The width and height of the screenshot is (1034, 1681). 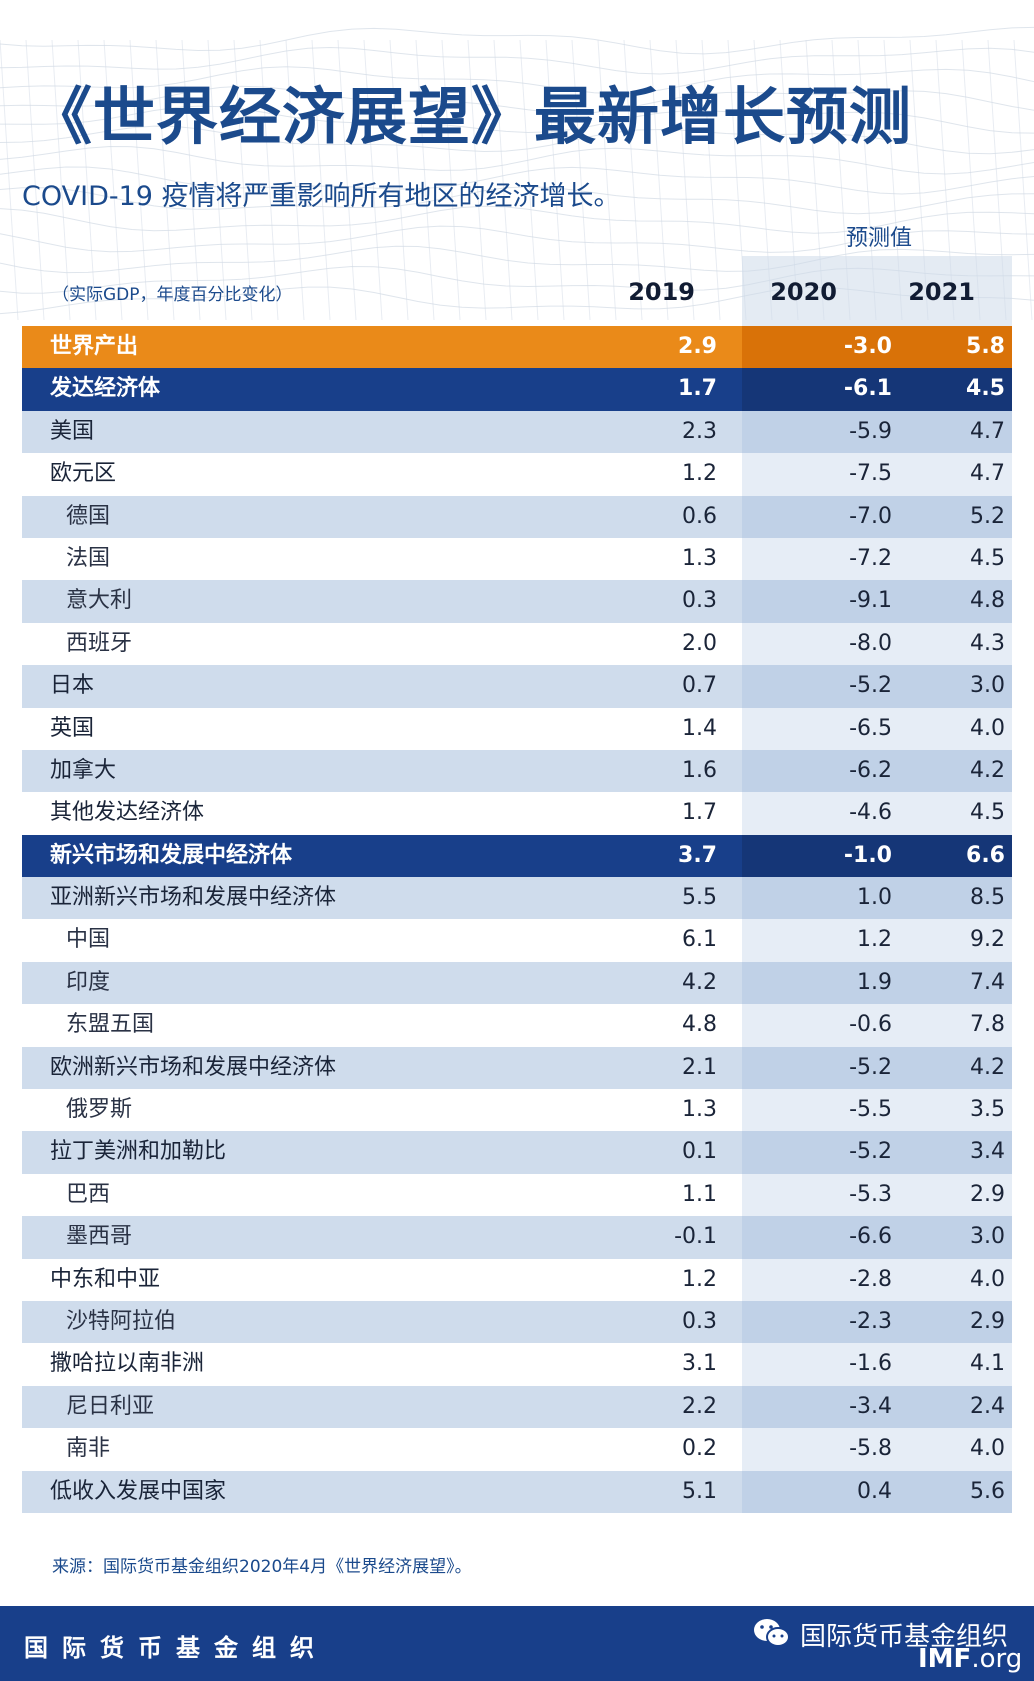 What do you see at coordinates (699, 1321) in the screenshot?
I see `value-2019: 0.3` at bounding box center [699, 1321].